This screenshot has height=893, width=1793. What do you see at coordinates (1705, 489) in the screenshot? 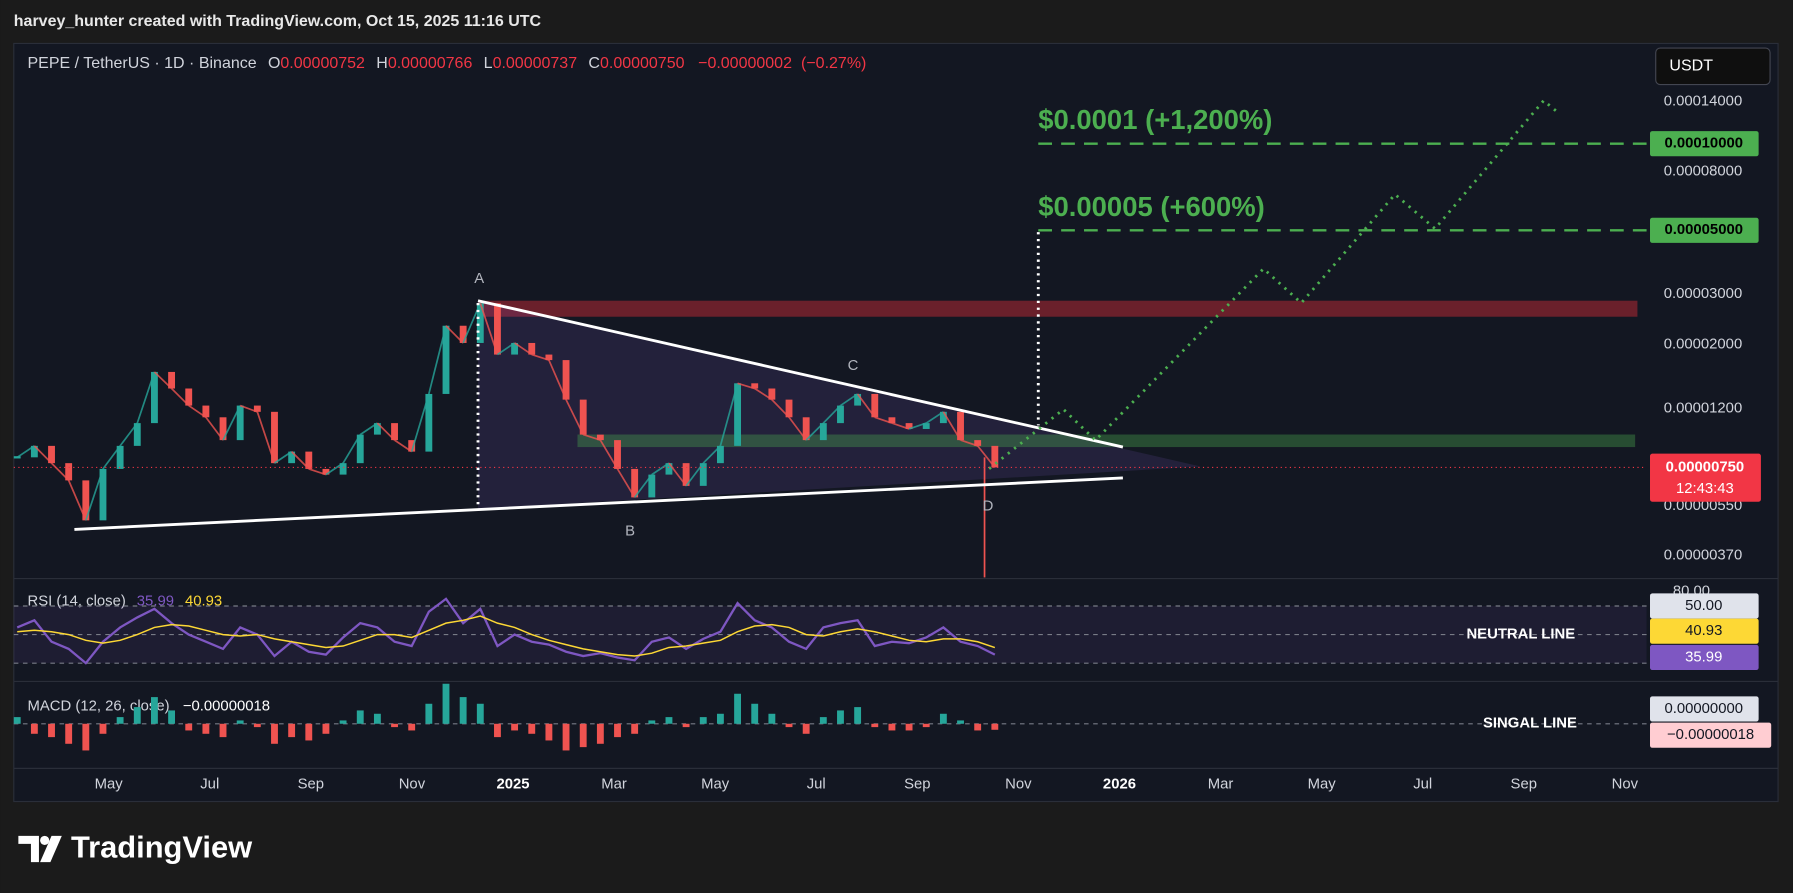
I see `countdown: 12:43:43` at bounding box center [1705, 489].